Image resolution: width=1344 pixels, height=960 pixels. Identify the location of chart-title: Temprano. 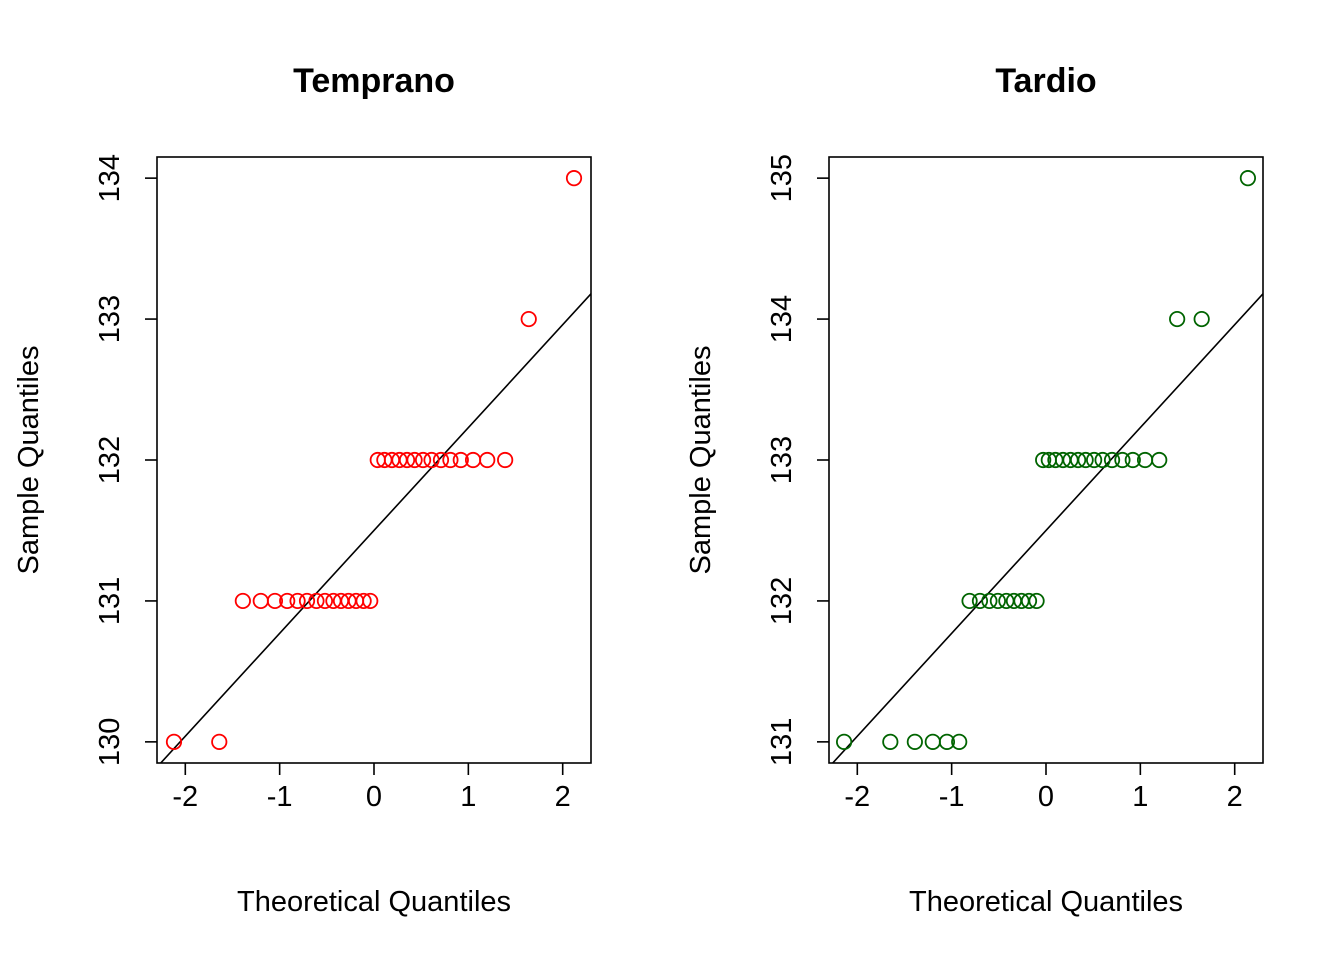
(374, 81).